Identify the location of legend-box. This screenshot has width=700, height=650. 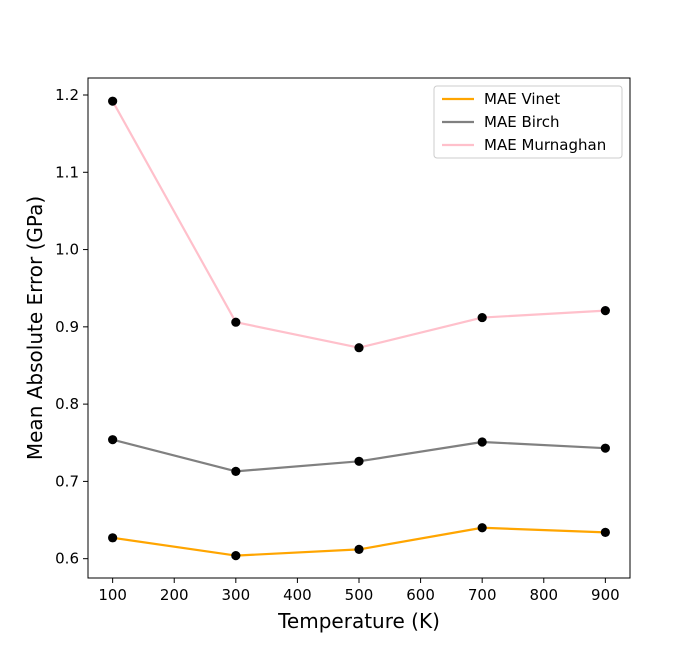
(528, 122).